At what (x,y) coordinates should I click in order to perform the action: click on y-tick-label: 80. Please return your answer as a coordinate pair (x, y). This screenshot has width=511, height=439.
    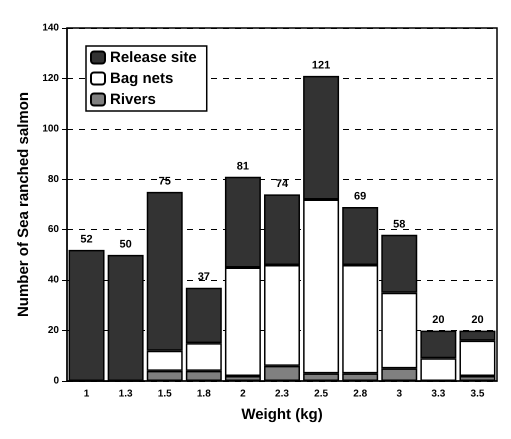
    Looking at the image, I should click on (54, 179).